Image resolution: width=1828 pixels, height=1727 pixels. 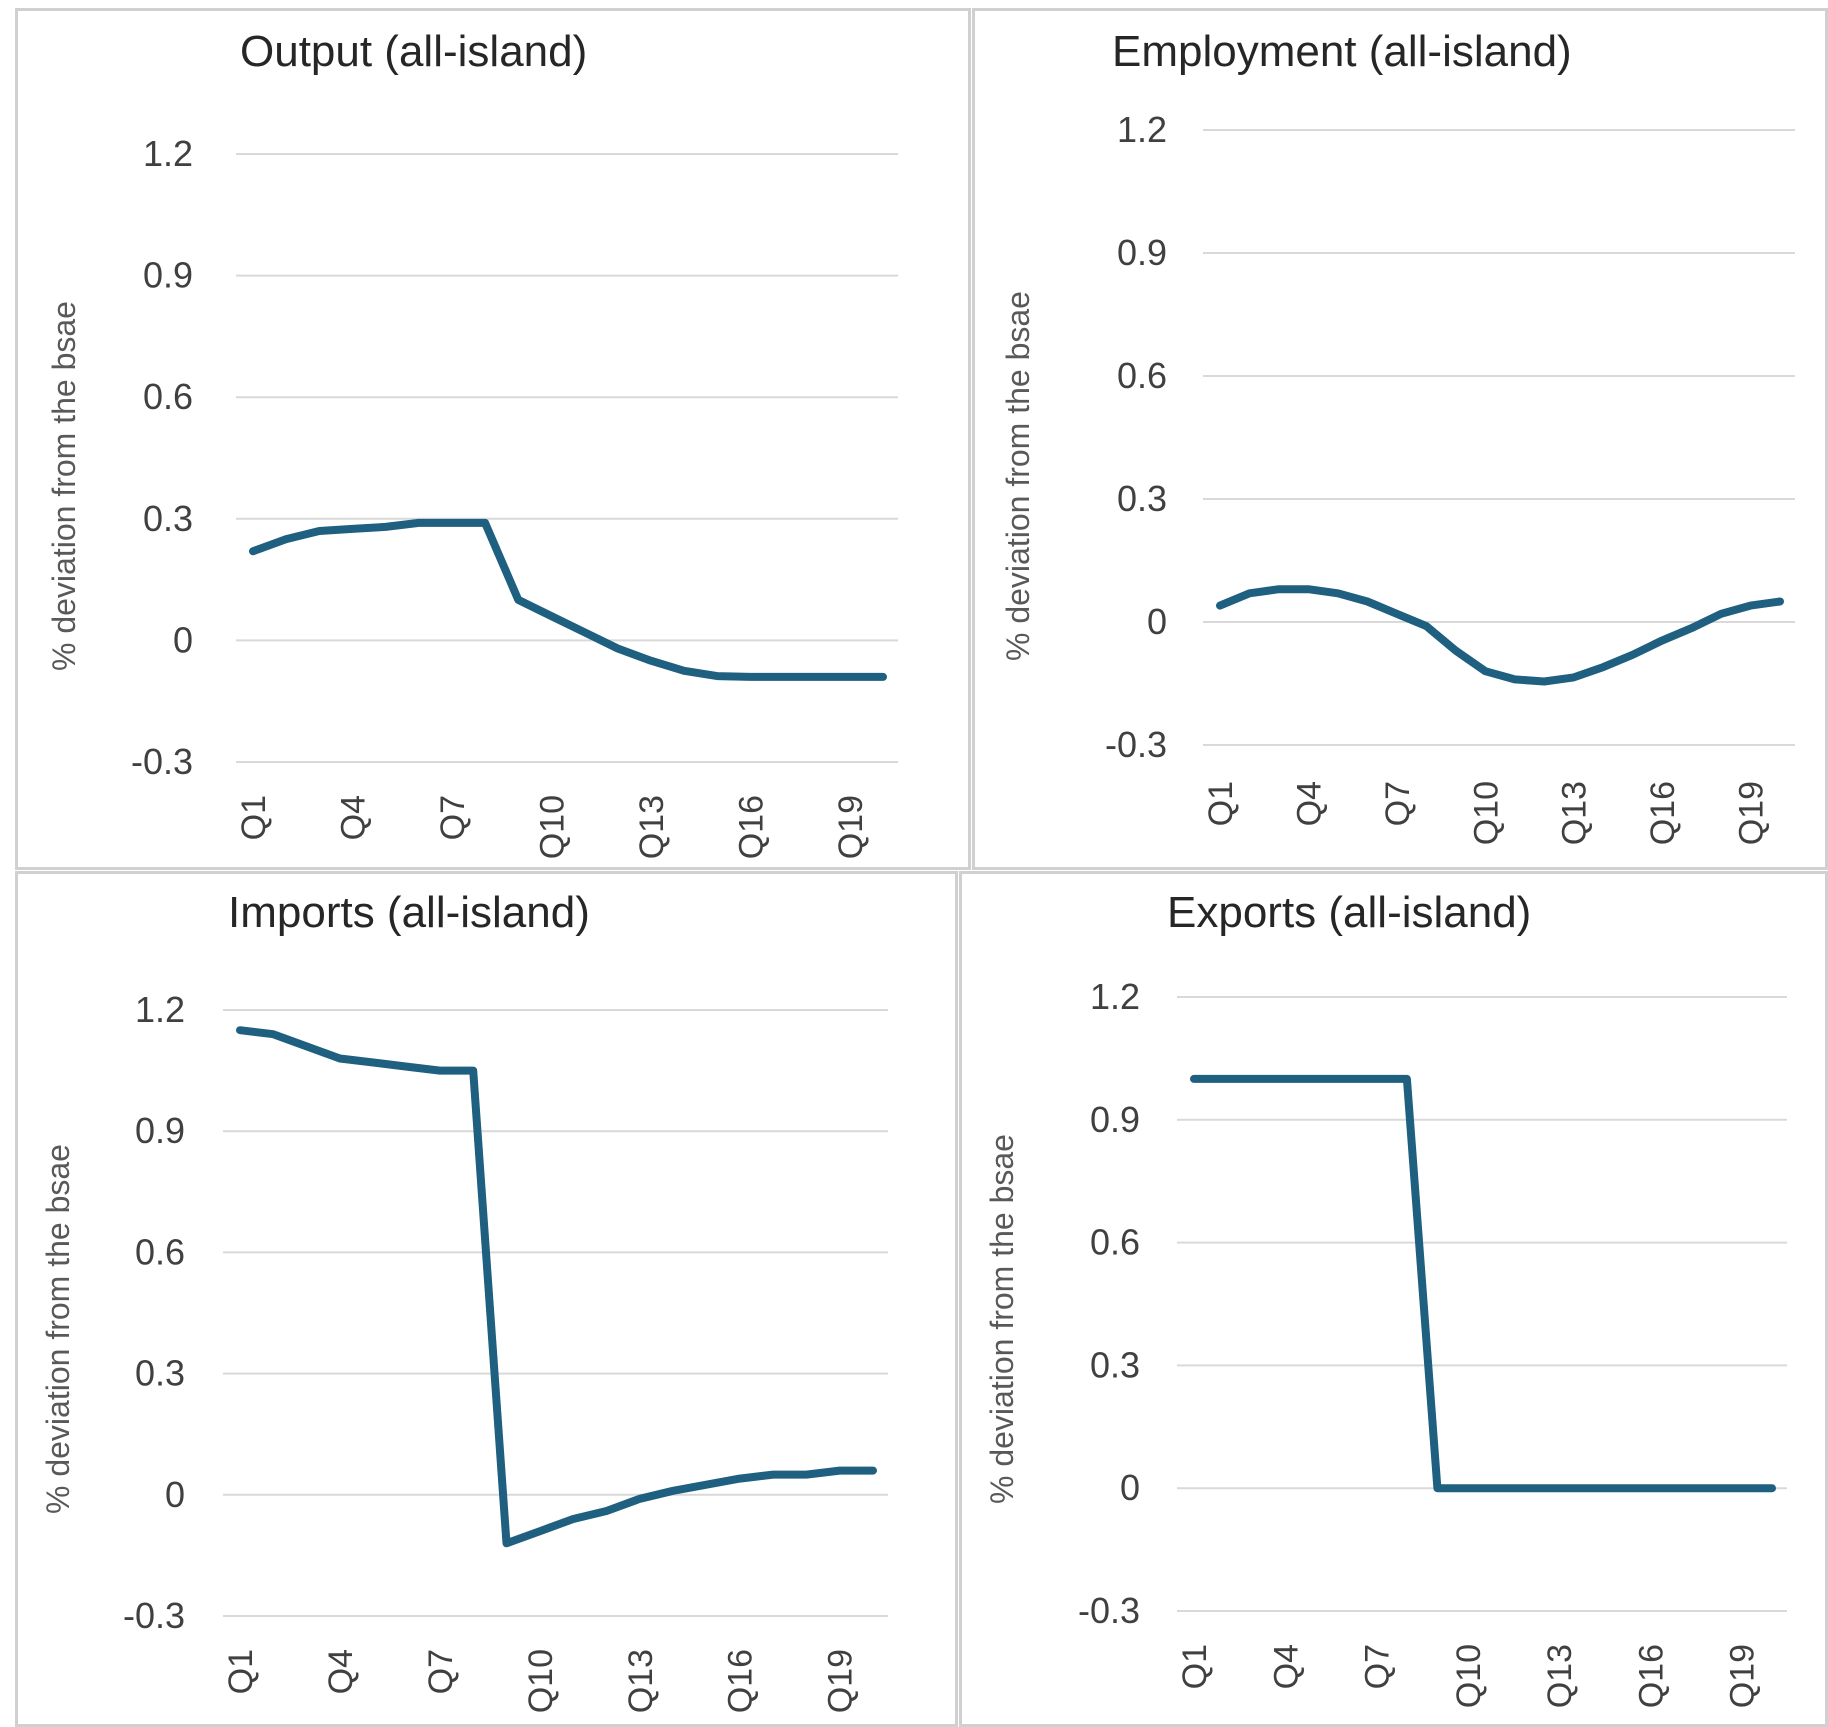 I want to click on chart-title: Employment (all-island), so click(x=1342, y=51).